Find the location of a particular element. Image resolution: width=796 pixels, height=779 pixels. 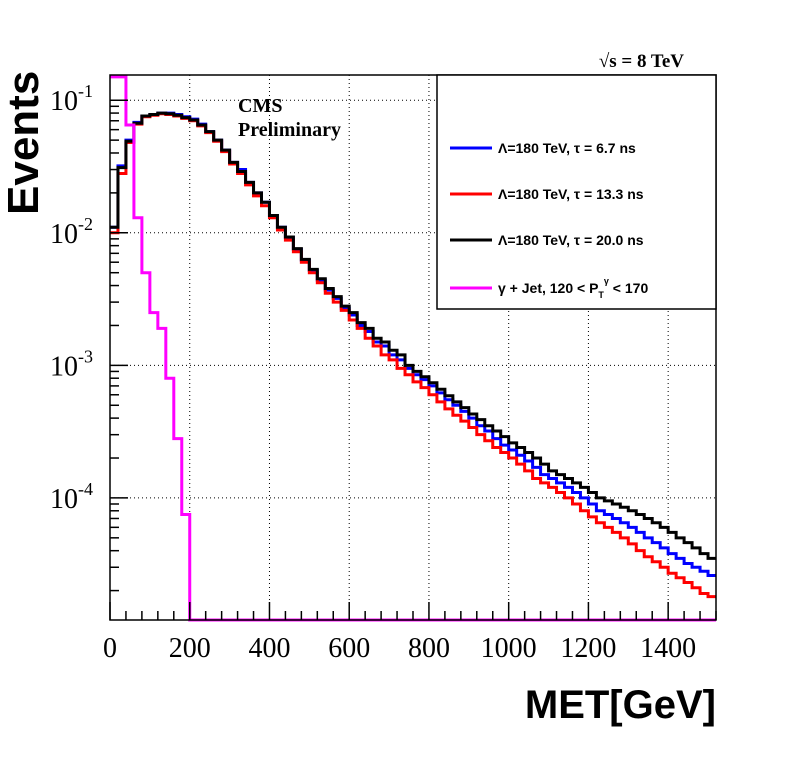

legend-label: Λ=180 TeV, τ = 13.3 ns is located at coordinates (571, 194).